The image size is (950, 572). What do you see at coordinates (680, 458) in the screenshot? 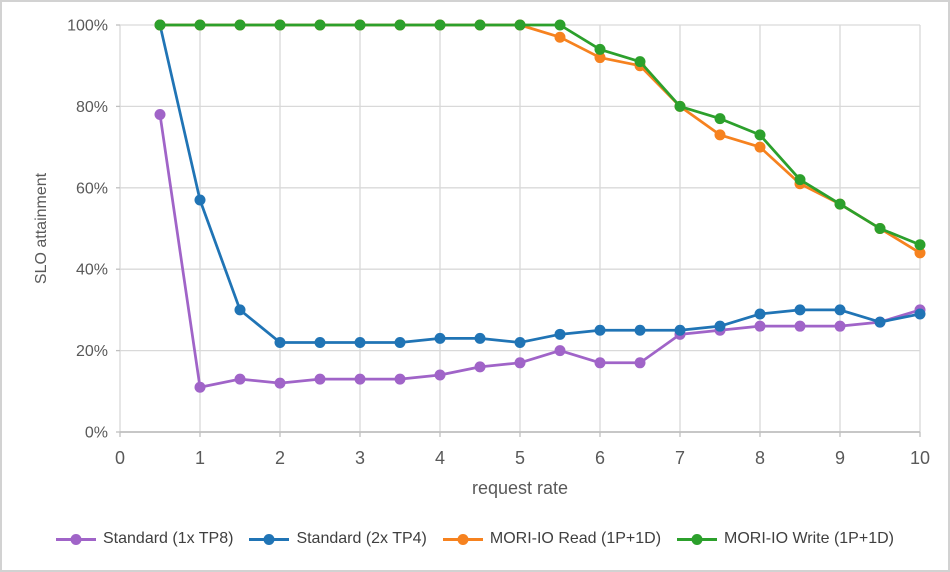
I see `x-tick-label: 7` at bounding box center [680, 458].